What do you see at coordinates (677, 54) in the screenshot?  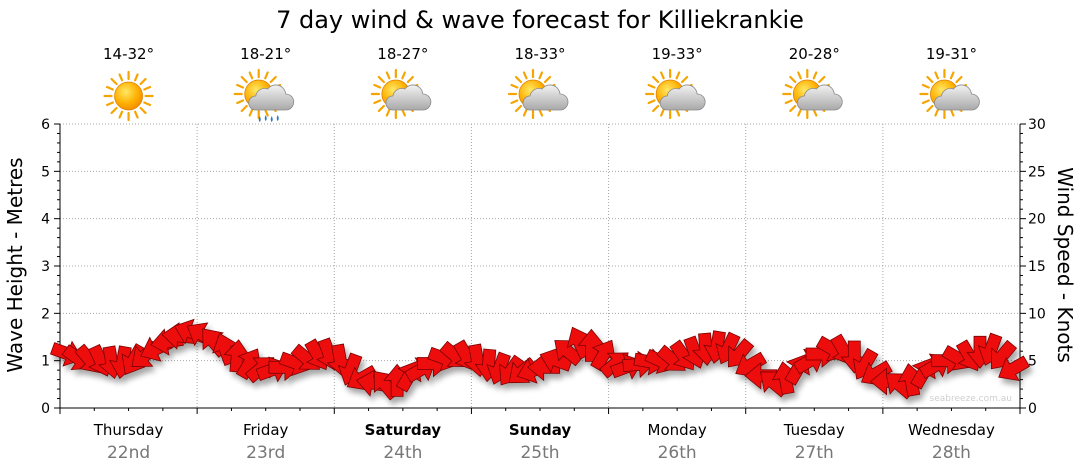 I see `temp-range: 19-33°` at bounding box center [677, 54].